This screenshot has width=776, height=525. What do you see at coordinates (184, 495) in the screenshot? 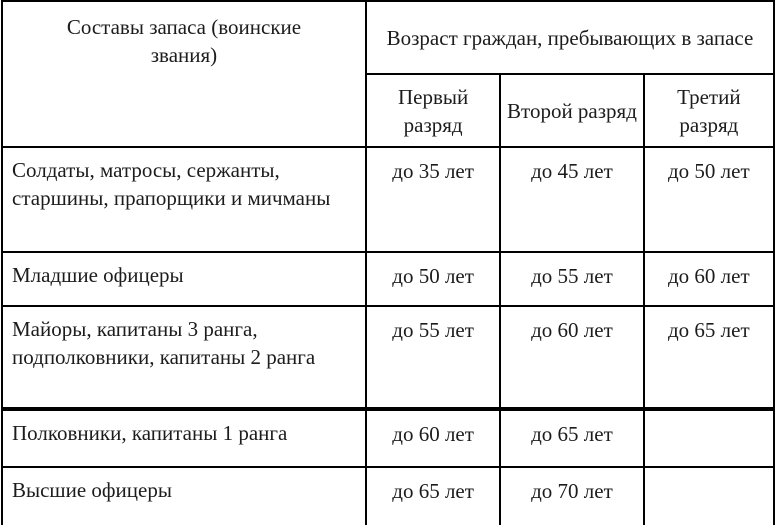
I see `rank-cell: Высшие офицеры` at bounding box center [184, 495].